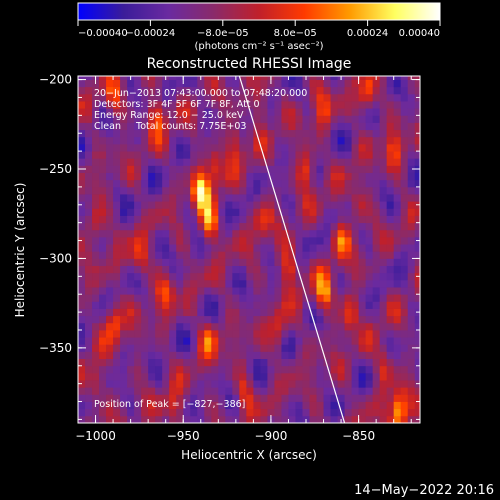 This screenshot has height=500, width=500. I want to click on y-axis-tick-label: −300, so click(55, 258).